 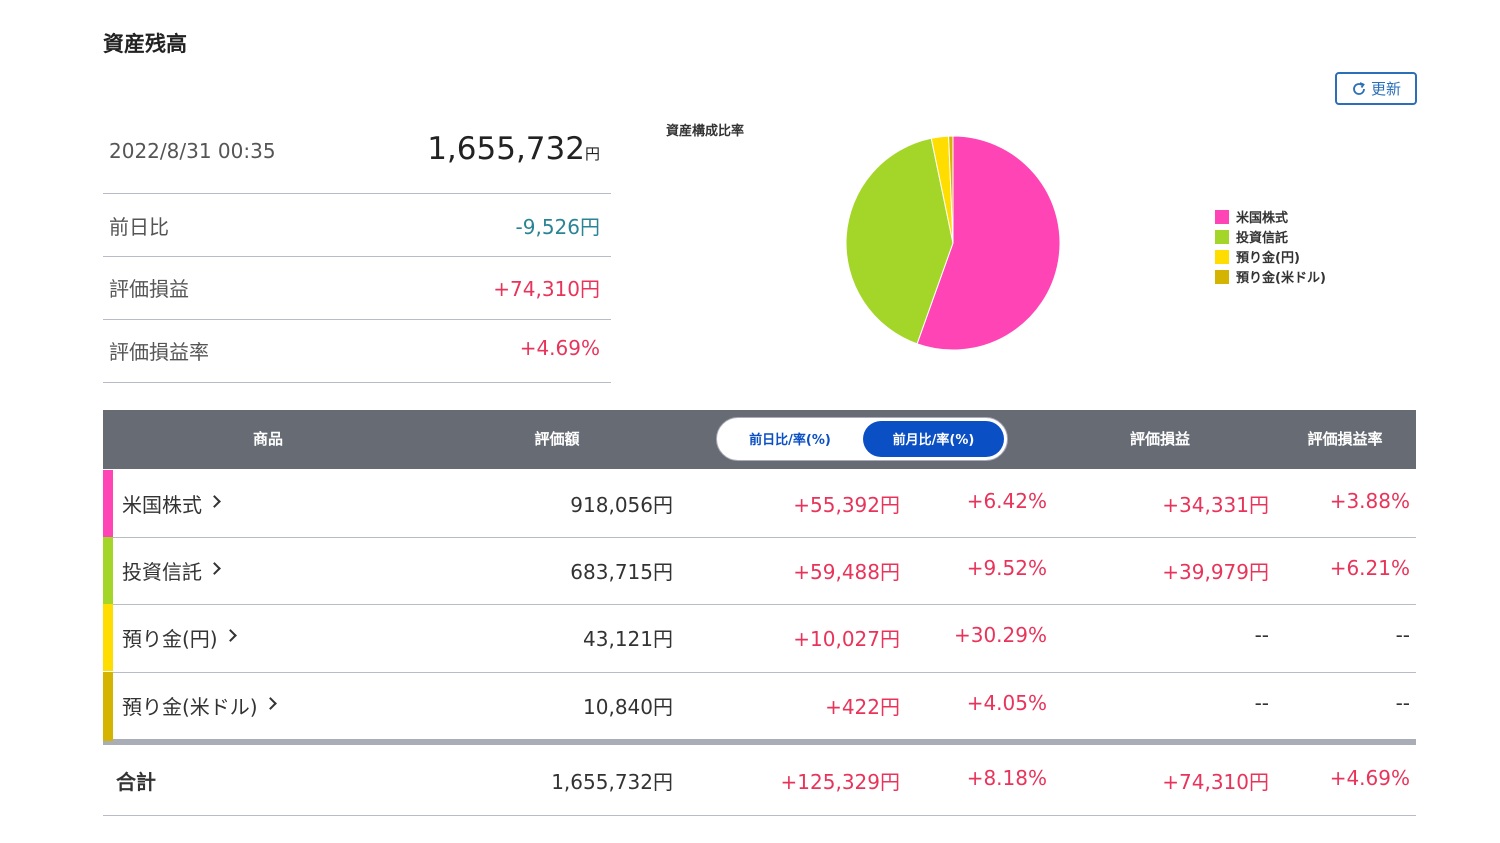 What do you see at coordinates (621, 505) in the screenshot?
I see `cell-value: 918,056円` at bounding box center [621, 505].